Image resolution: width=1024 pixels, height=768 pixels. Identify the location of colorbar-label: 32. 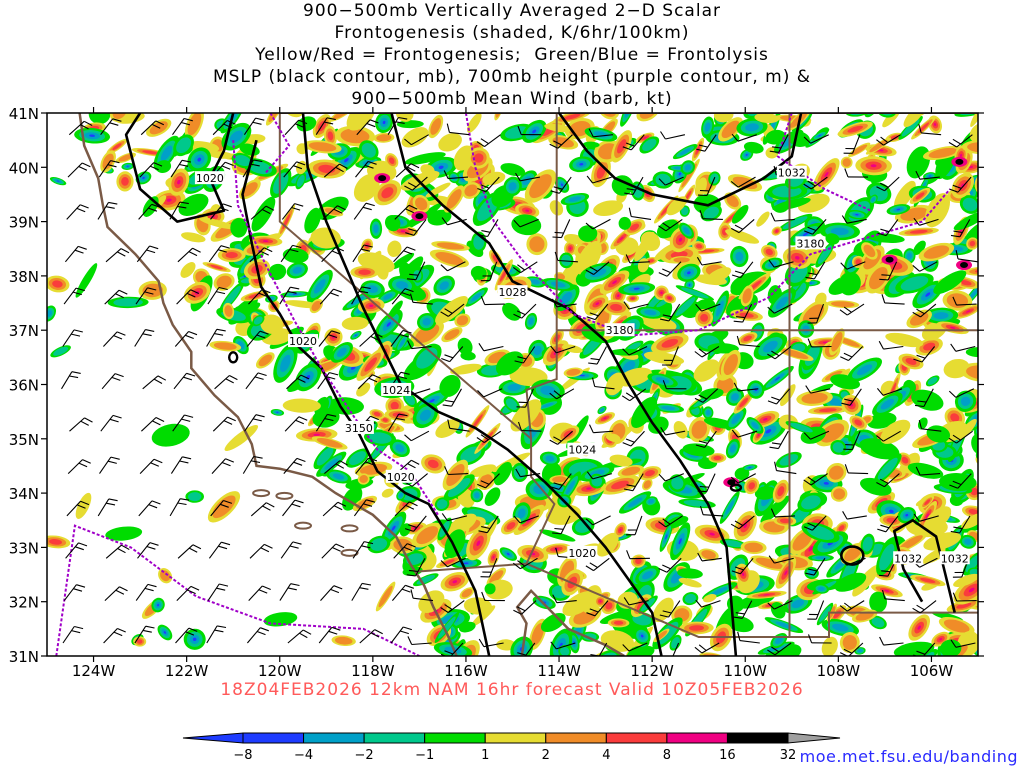
(788, 755).